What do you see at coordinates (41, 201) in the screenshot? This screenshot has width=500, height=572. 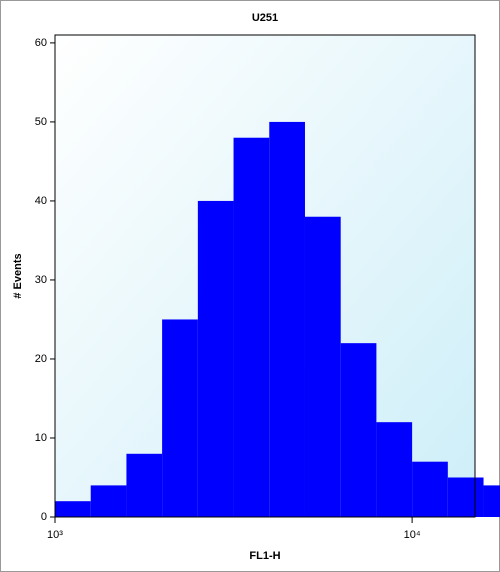 I see `y-tick-label: 40` at bounding box center [41, 201].